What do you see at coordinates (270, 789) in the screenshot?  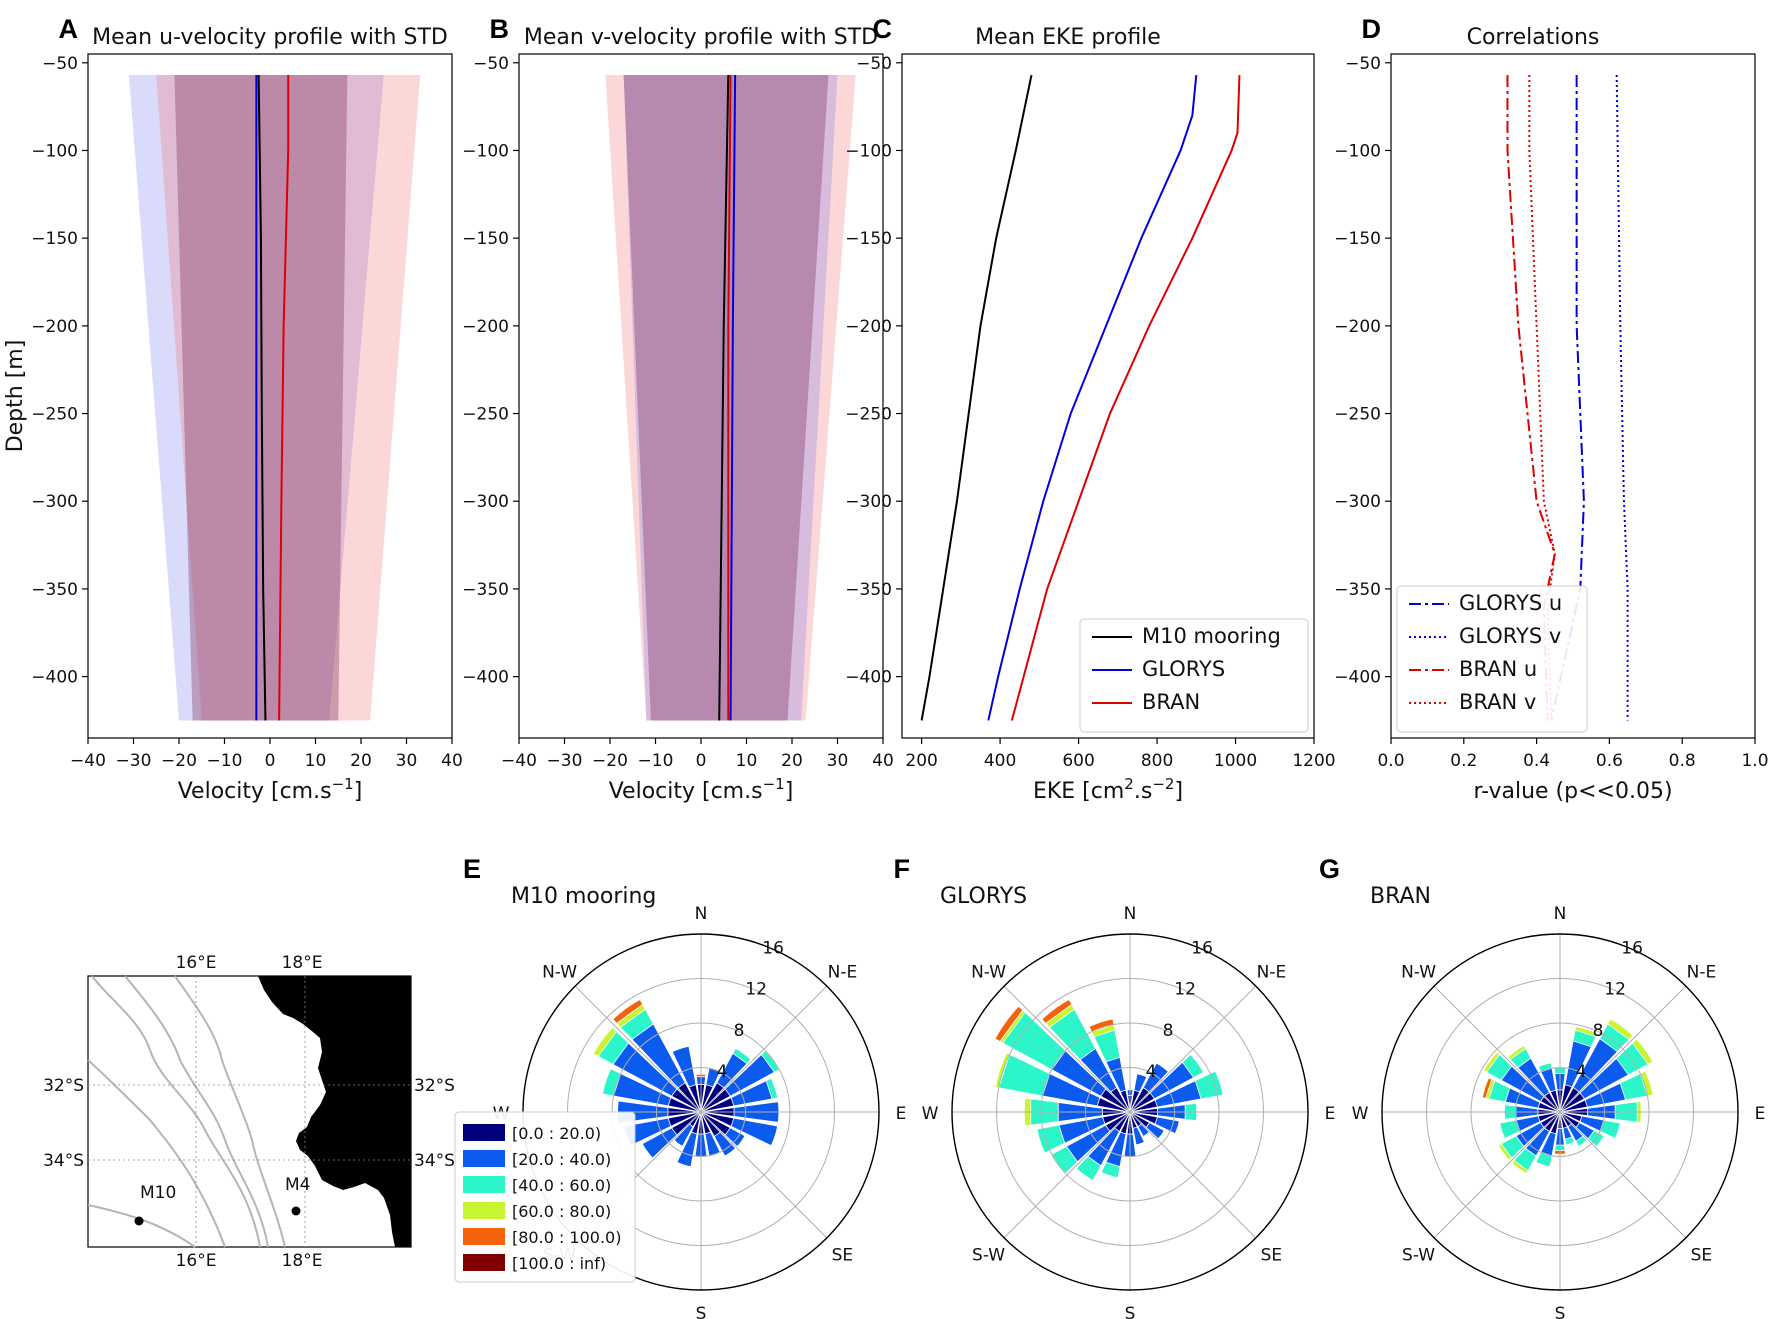 I see `x-axis-label: Velocity [cm.s−1]` at bounding box center [270, 789].